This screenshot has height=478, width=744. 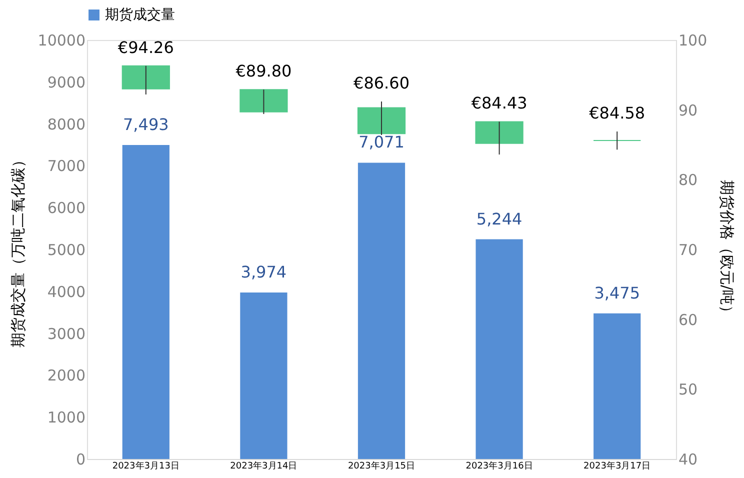 I want to click on data-label: 5,244, so click(x=499, y=218).